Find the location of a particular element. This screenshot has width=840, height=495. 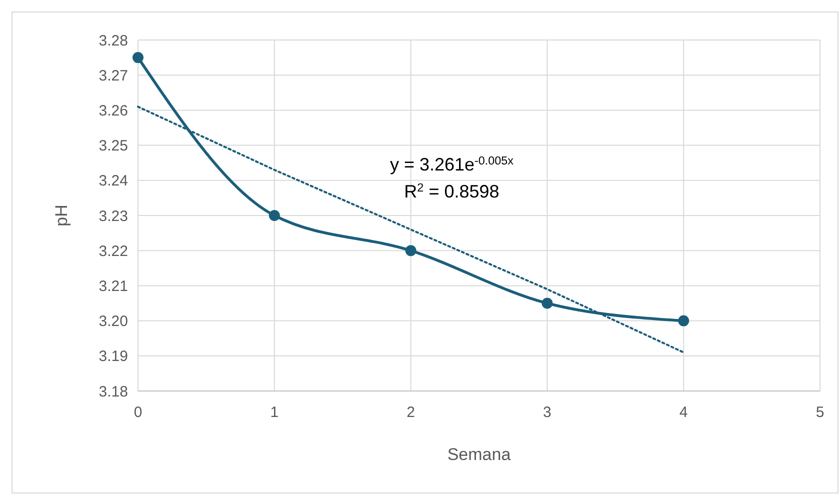

annotation: R$^{2}$ = 0.8598 is located at coordinates (452, 191).